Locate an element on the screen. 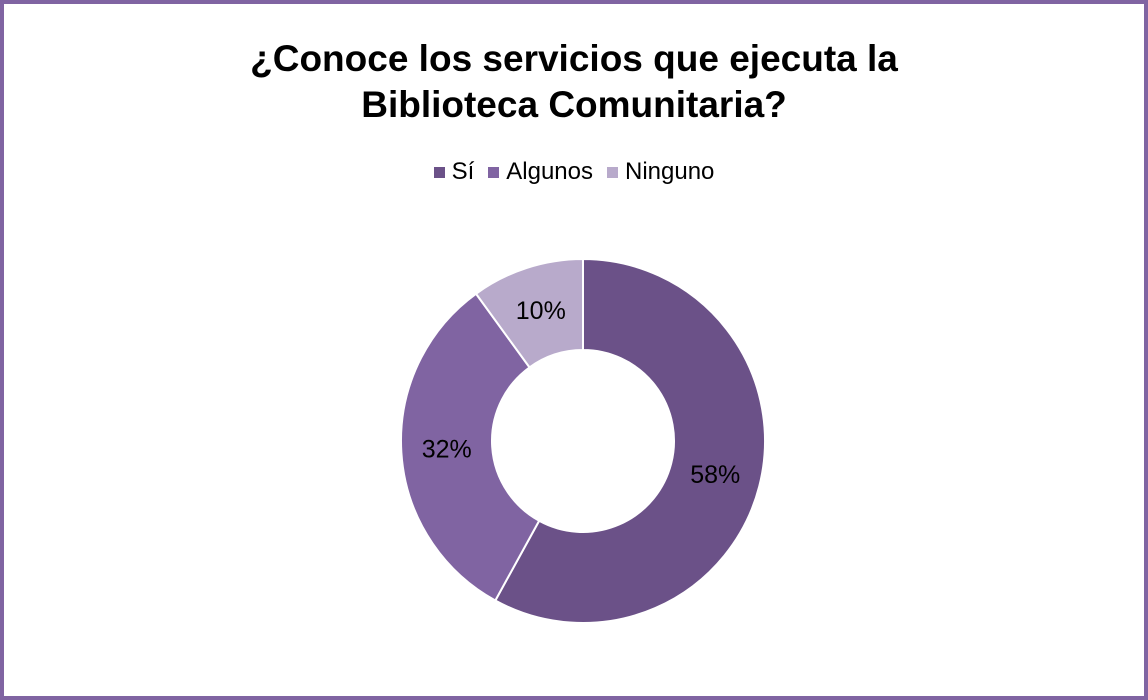 Image resolution: width=1148 pixels, height=700 pixels. donut-slice-algunos is located at coordinates (470, 447).